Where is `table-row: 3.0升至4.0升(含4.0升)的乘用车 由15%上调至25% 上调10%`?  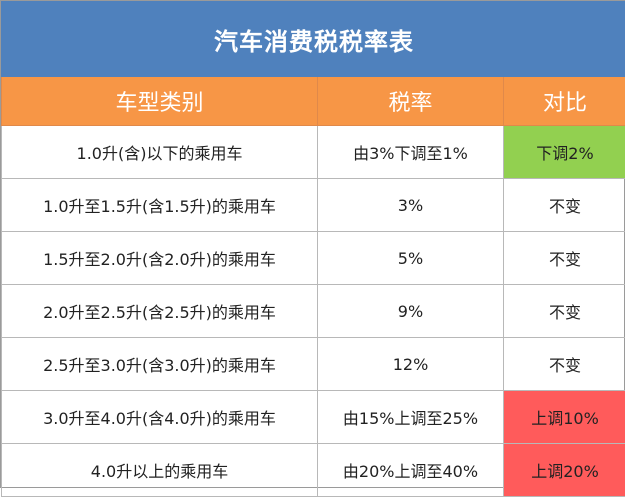 table-row: 3.0升至4.0升(含4.0升)的乘用车 由15%上调至25% 上调10% is located at coordinates (313, 417).